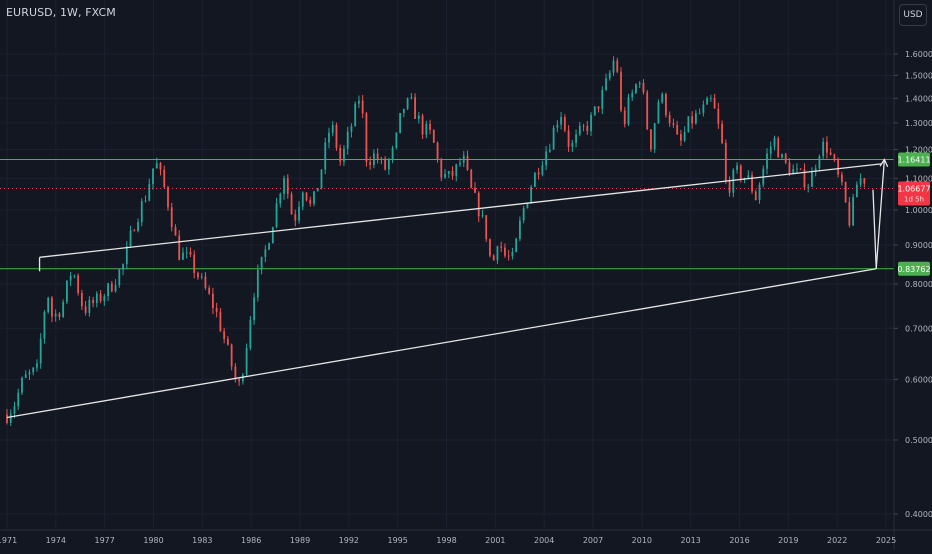 The image size is (932, 554). What do you see at coordinates (446, 540) in the screenshot?
I see `x-tick-label: 1998` at bounding box center [446, 540].